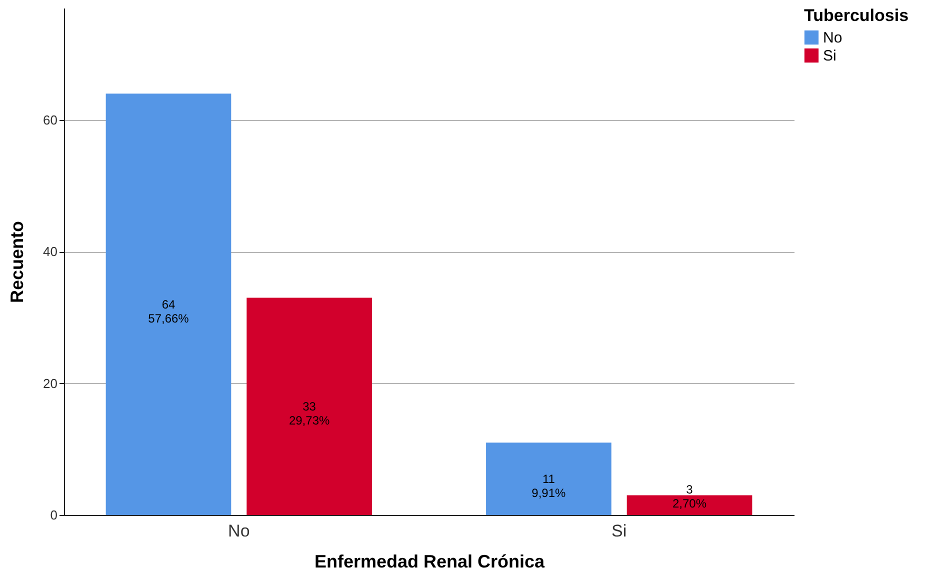  Describe the element at coordinates (549, 486) in the screenshot. I see `data-label: 11 9,91%` at that location.